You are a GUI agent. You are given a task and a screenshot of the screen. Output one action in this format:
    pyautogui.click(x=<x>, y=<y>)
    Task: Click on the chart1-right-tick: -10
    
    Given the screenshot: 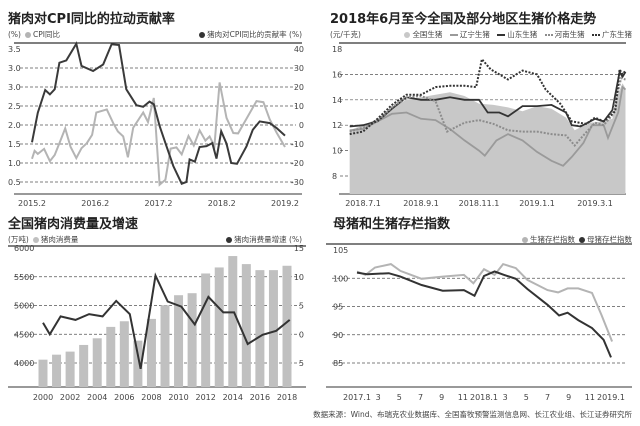 What is the action you would take?
    pyautogui.click(x=297, y=144)
    